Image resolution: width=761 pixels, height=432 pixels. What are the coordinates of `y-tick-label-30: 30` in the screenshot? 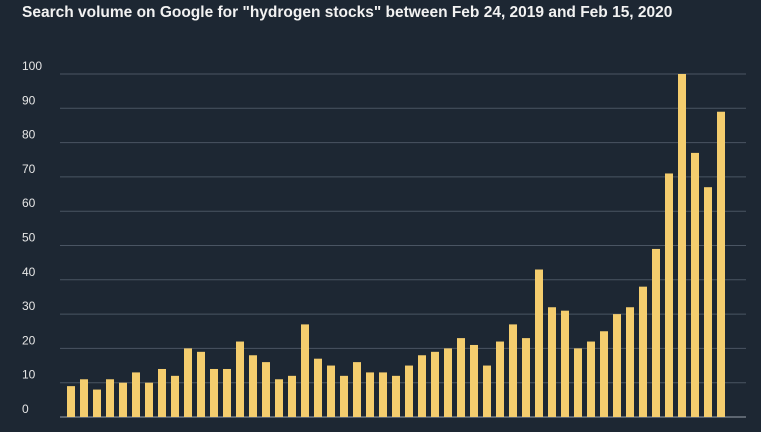 It's located at (29, 306).